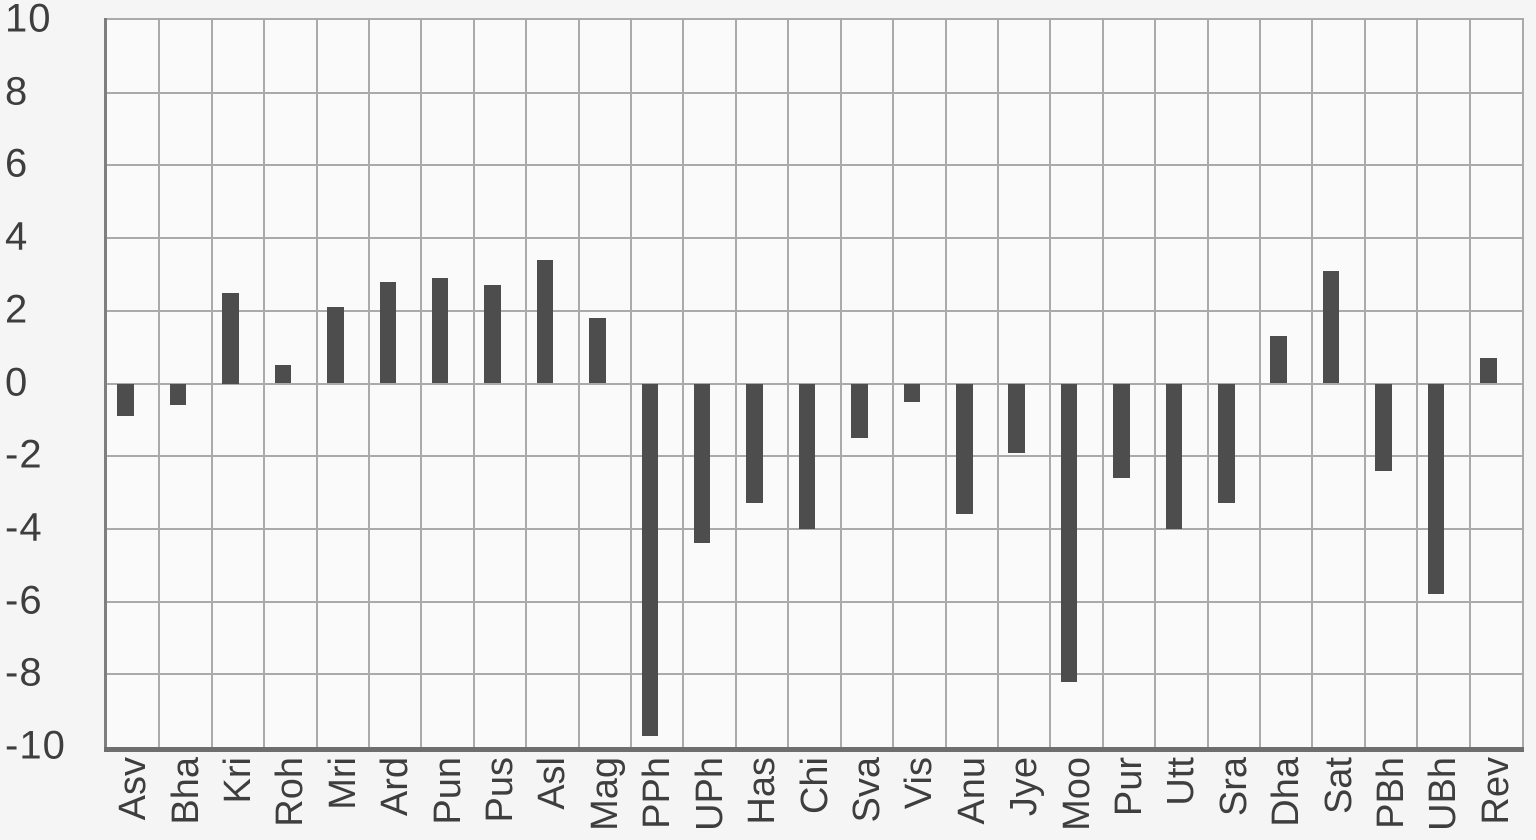  What do you see at coordinates (1016, 418) in the screenshot?
I see `bar-jye` at bounding box center [1016, 418].